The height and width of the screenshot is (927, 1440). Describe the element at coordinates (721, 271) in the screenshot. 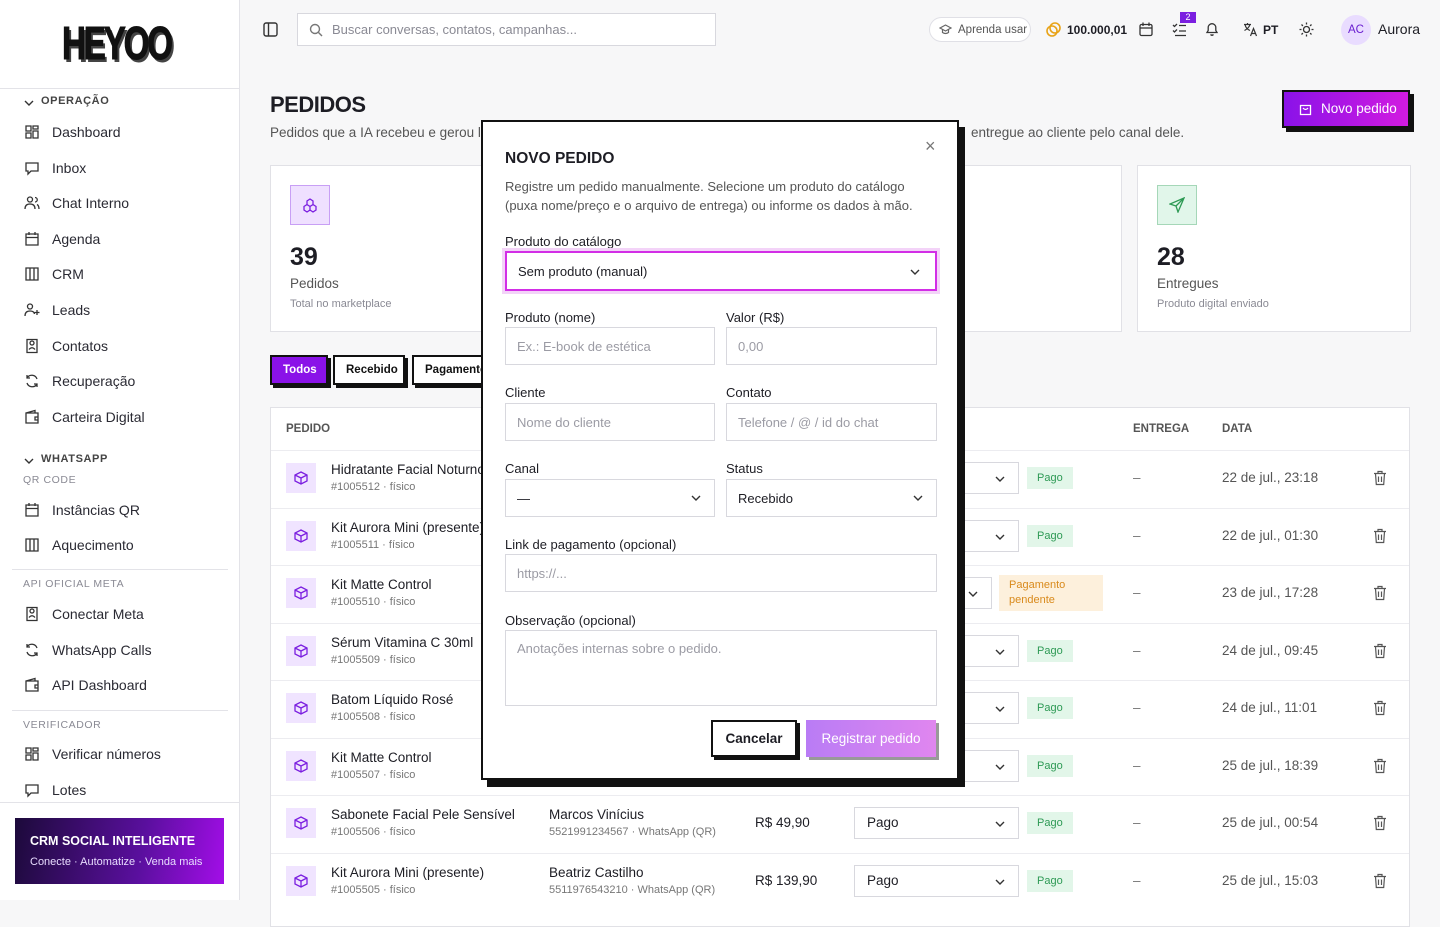

I see `catalog-select: Sem produto (manual)` at that location.